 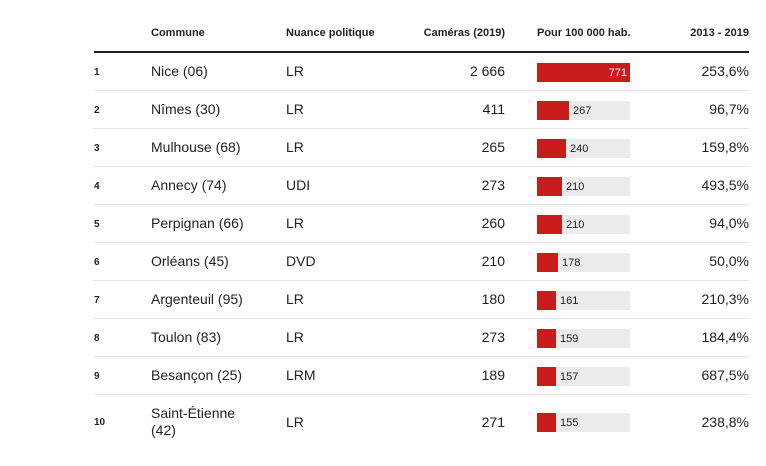 I want to click on evolution-cell: 184,4%, so click(x=725, y=337).